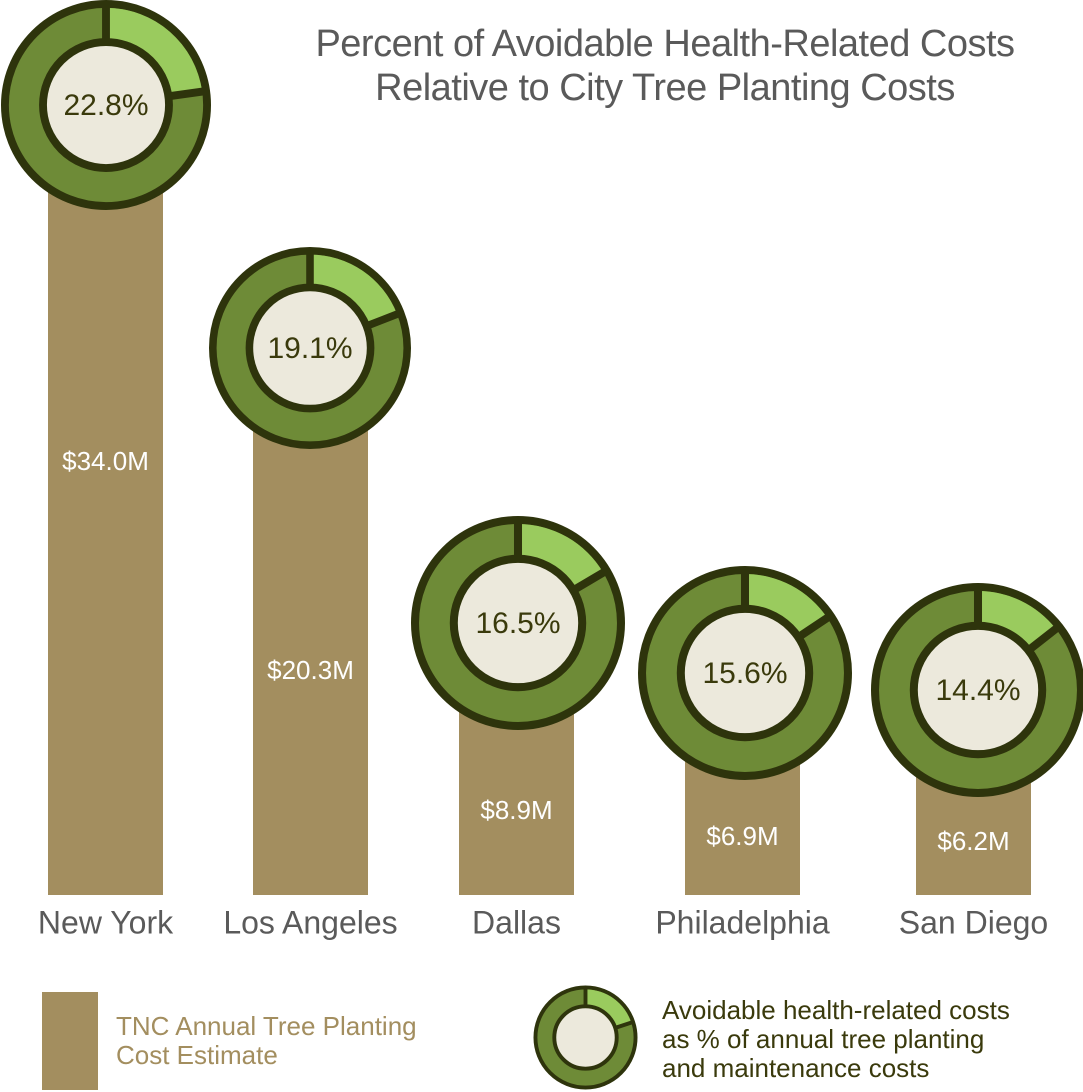  I want to click on donut-san-diego-divider-end, so click(1044, 638).